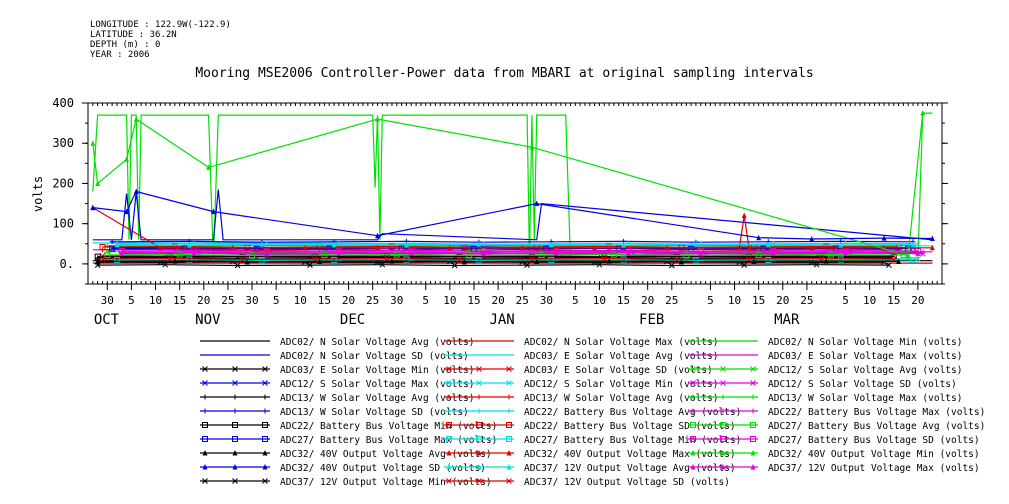 Image resolution: width=1009 pixels, height=504 pixels. What do you see at coordinates (632, 412) in the screenshot?
I see `legend-label-16: ADC22/ Battery Bus Voltage Avg (volts)` at bounding box center [632, 412].